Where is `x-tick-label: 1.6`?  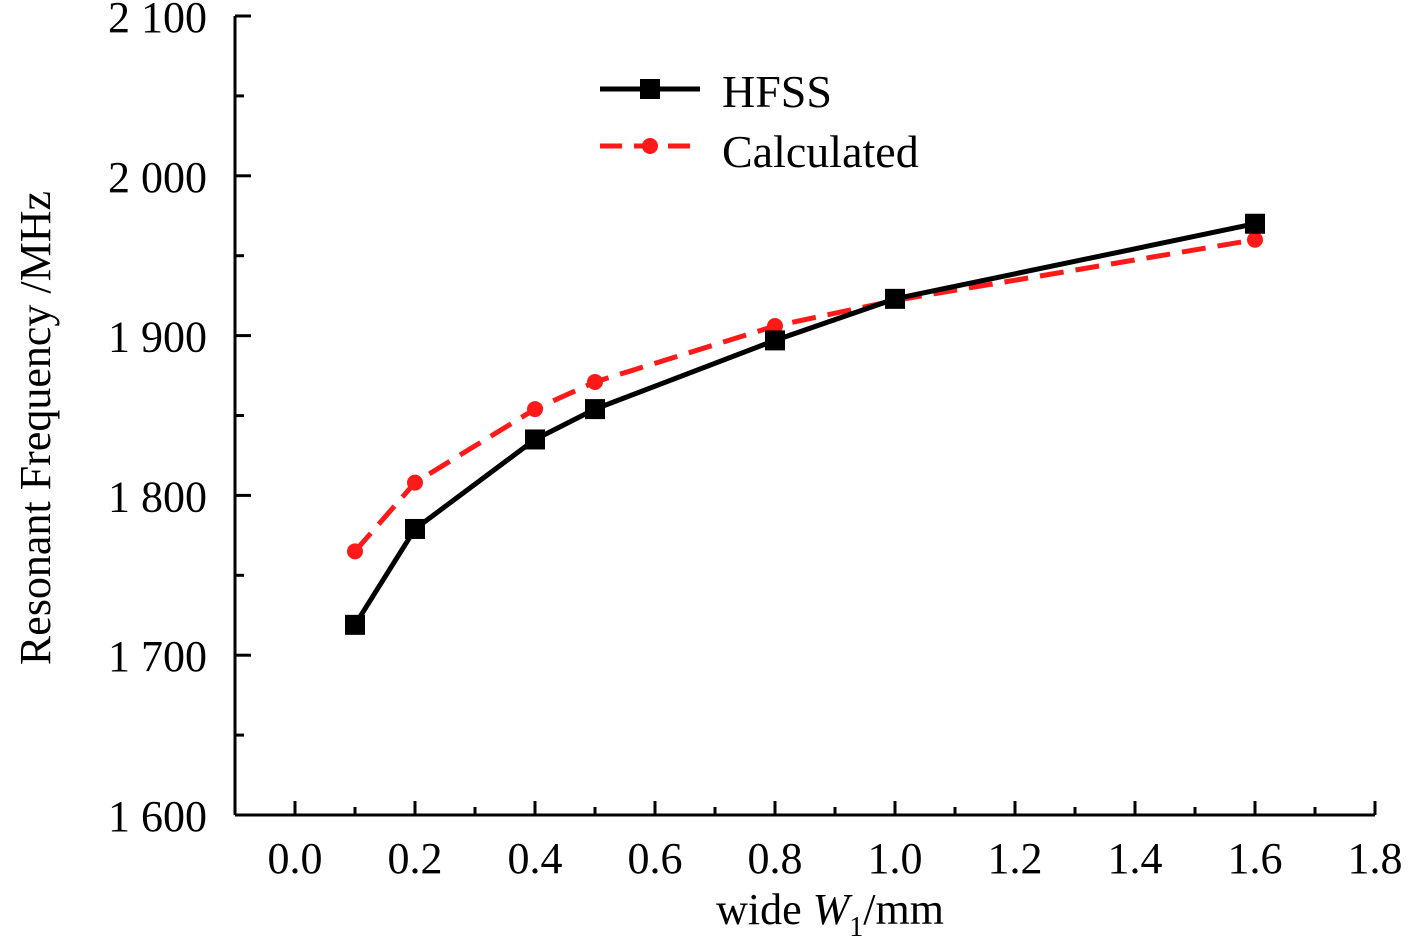 x-tick-label: 1.6 is located at coordinates (1255, 858).